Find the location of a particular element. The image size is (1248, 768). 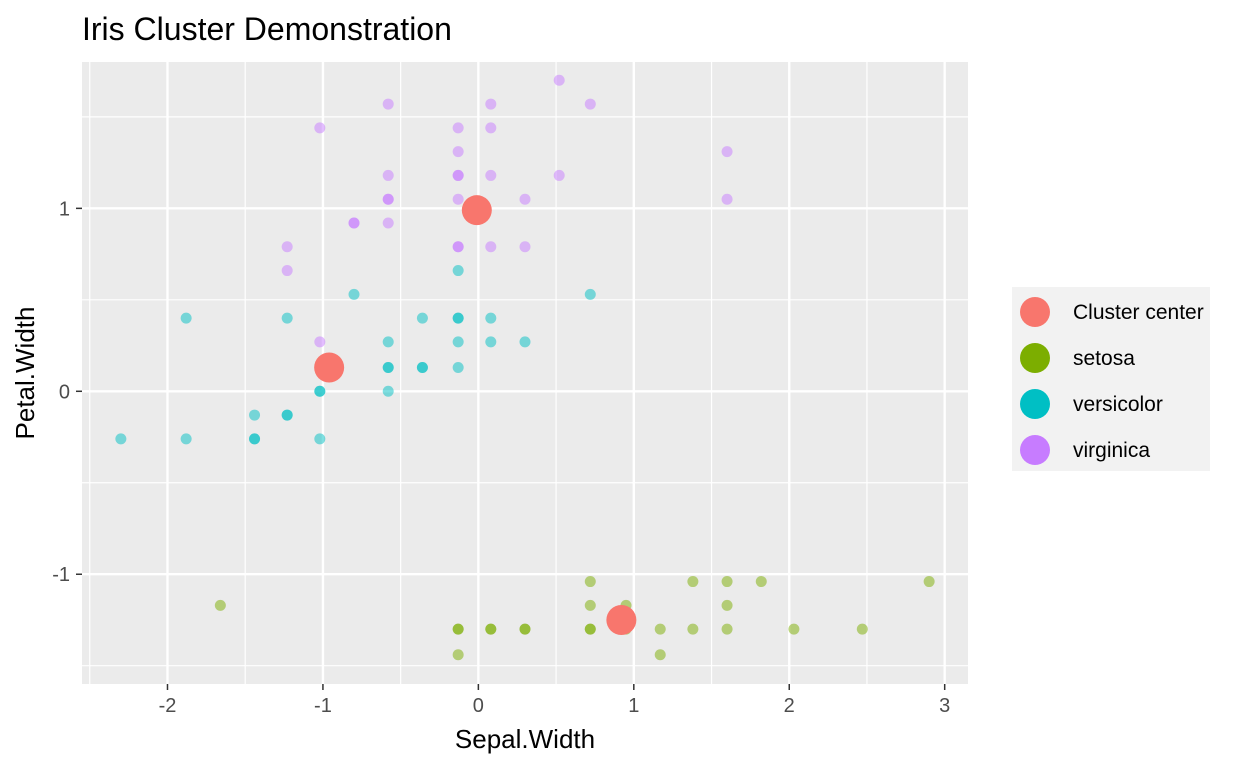

x-tick-label: 0 is located at coordinates (478, 706).